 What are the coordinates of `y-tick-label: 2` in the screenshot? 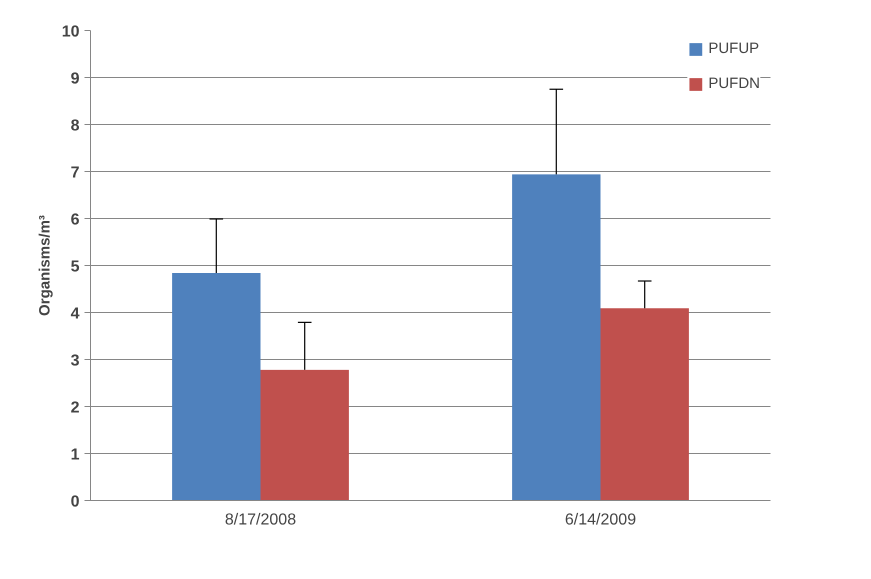 It's located at (75, 408).